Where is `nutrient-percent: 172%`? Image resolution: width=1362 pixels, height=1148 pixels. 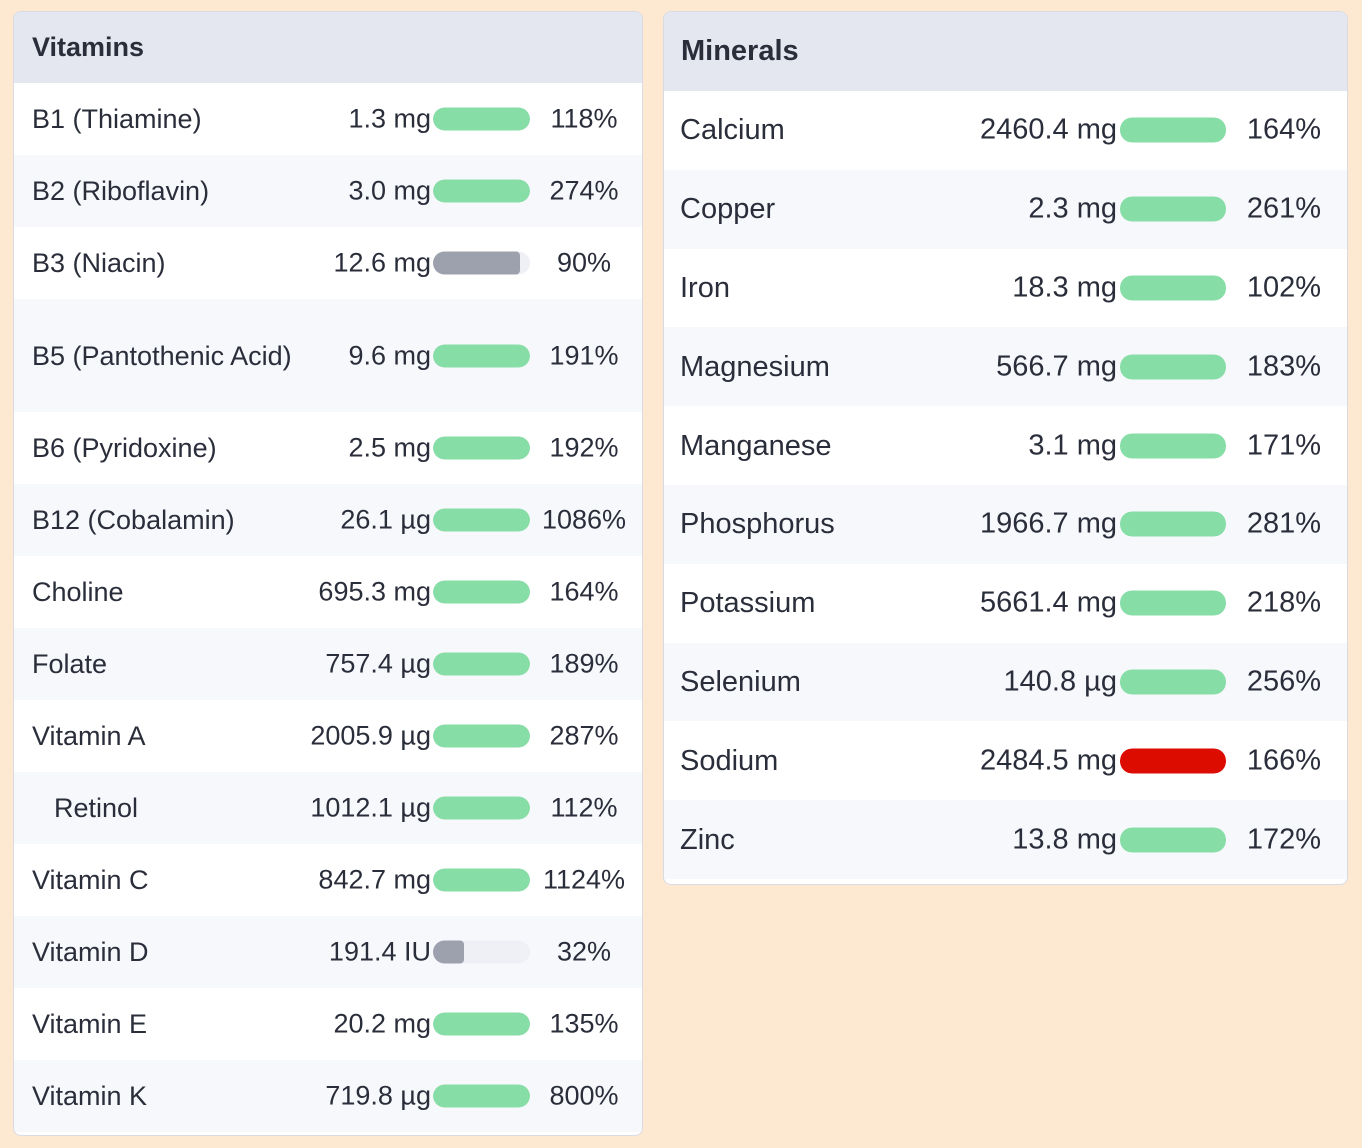 nutrient-percent: 172% is located at coordinates (1284, 839).